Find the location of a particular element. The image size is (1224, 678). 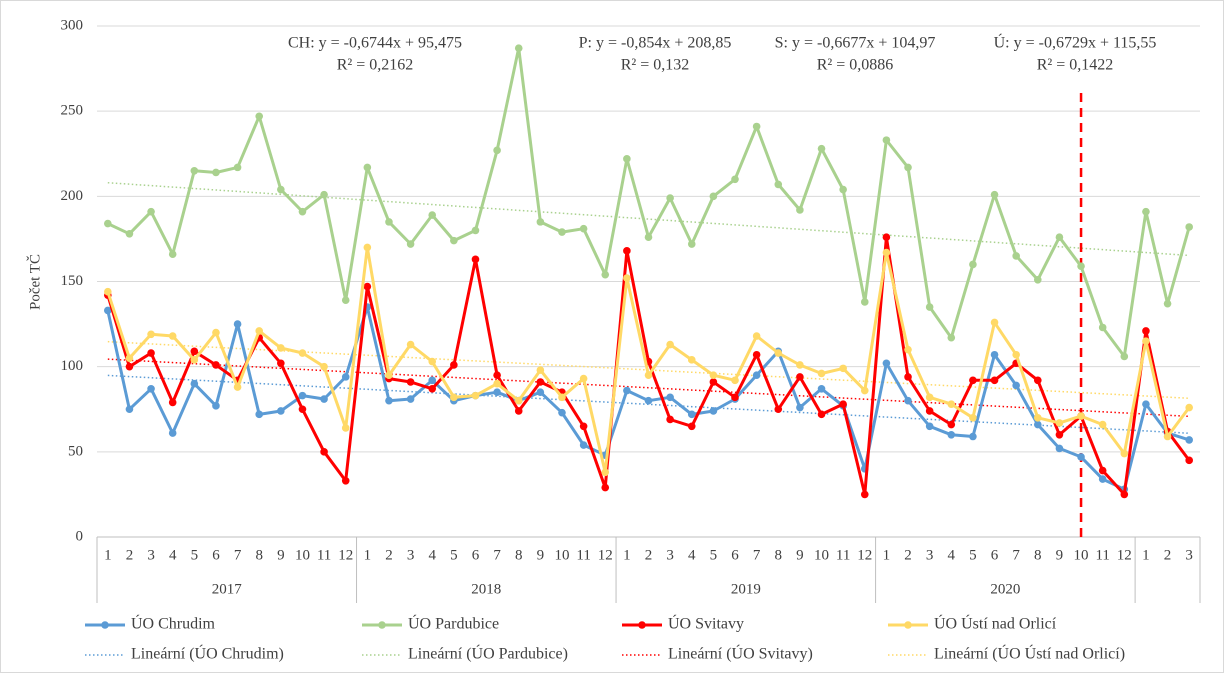

legend-label: Lineární (ÚO Pardubice) is located at coordinates (488, 653).